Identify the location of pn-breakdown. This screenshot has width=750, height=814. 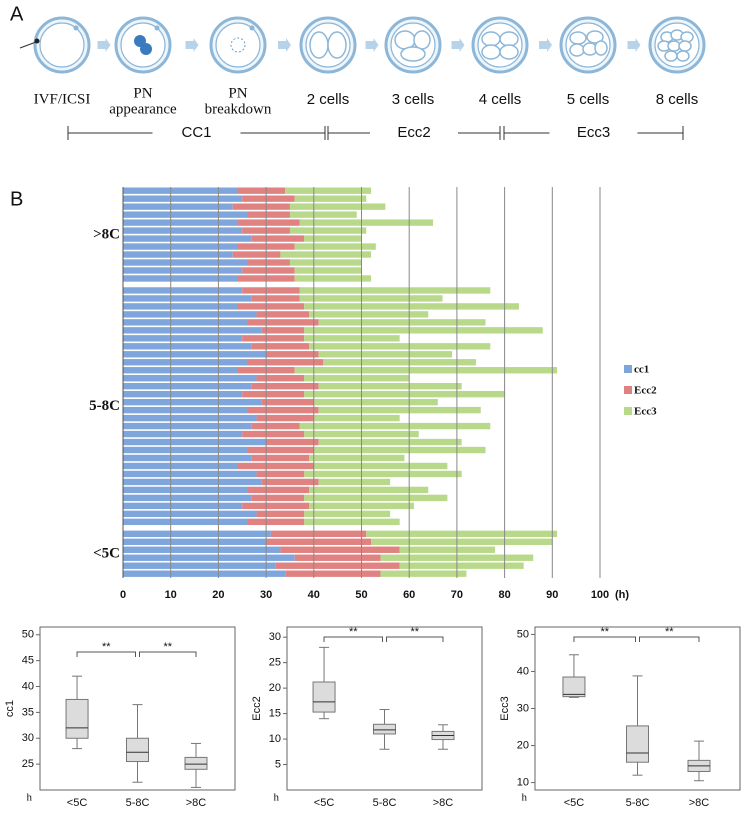
(238, 45).